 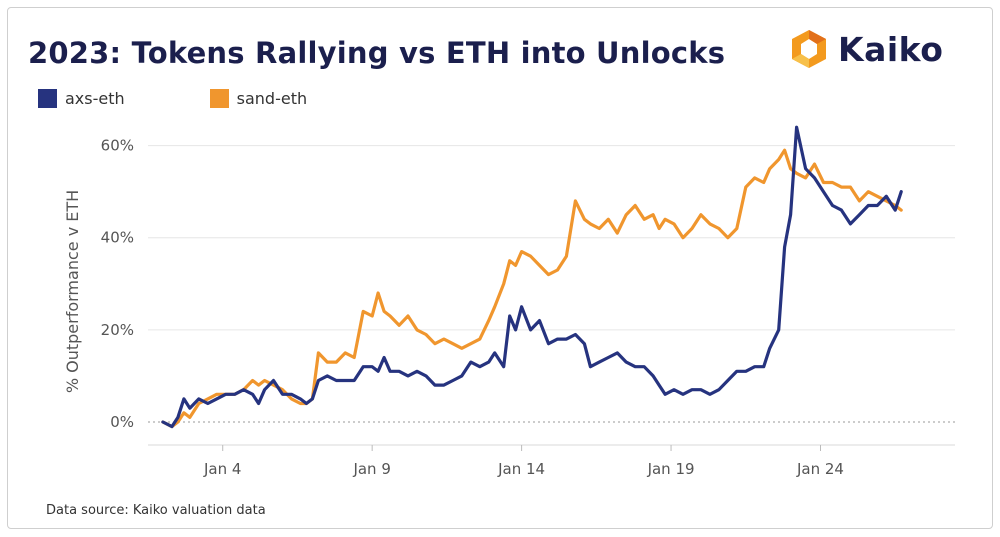 I want to click on x-tick-label: Jan 14, so click(x=521, y=469).